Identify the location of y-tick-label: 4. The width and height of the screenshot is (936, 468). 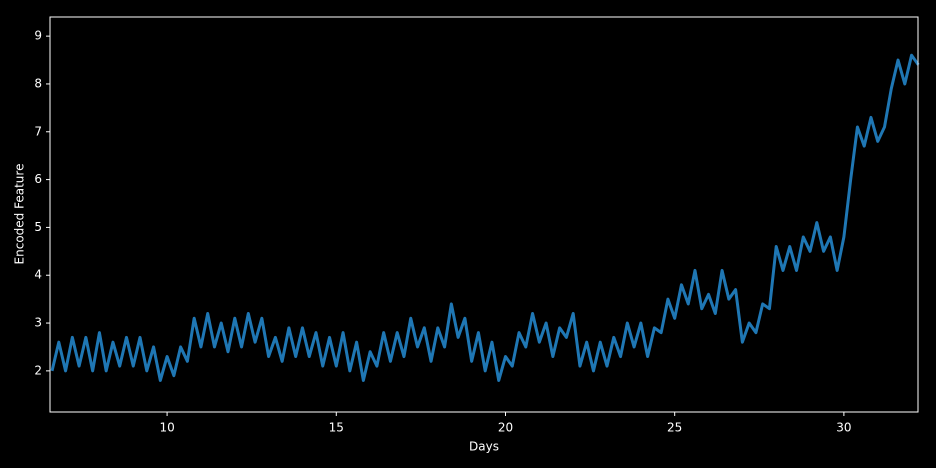
(38, 275).